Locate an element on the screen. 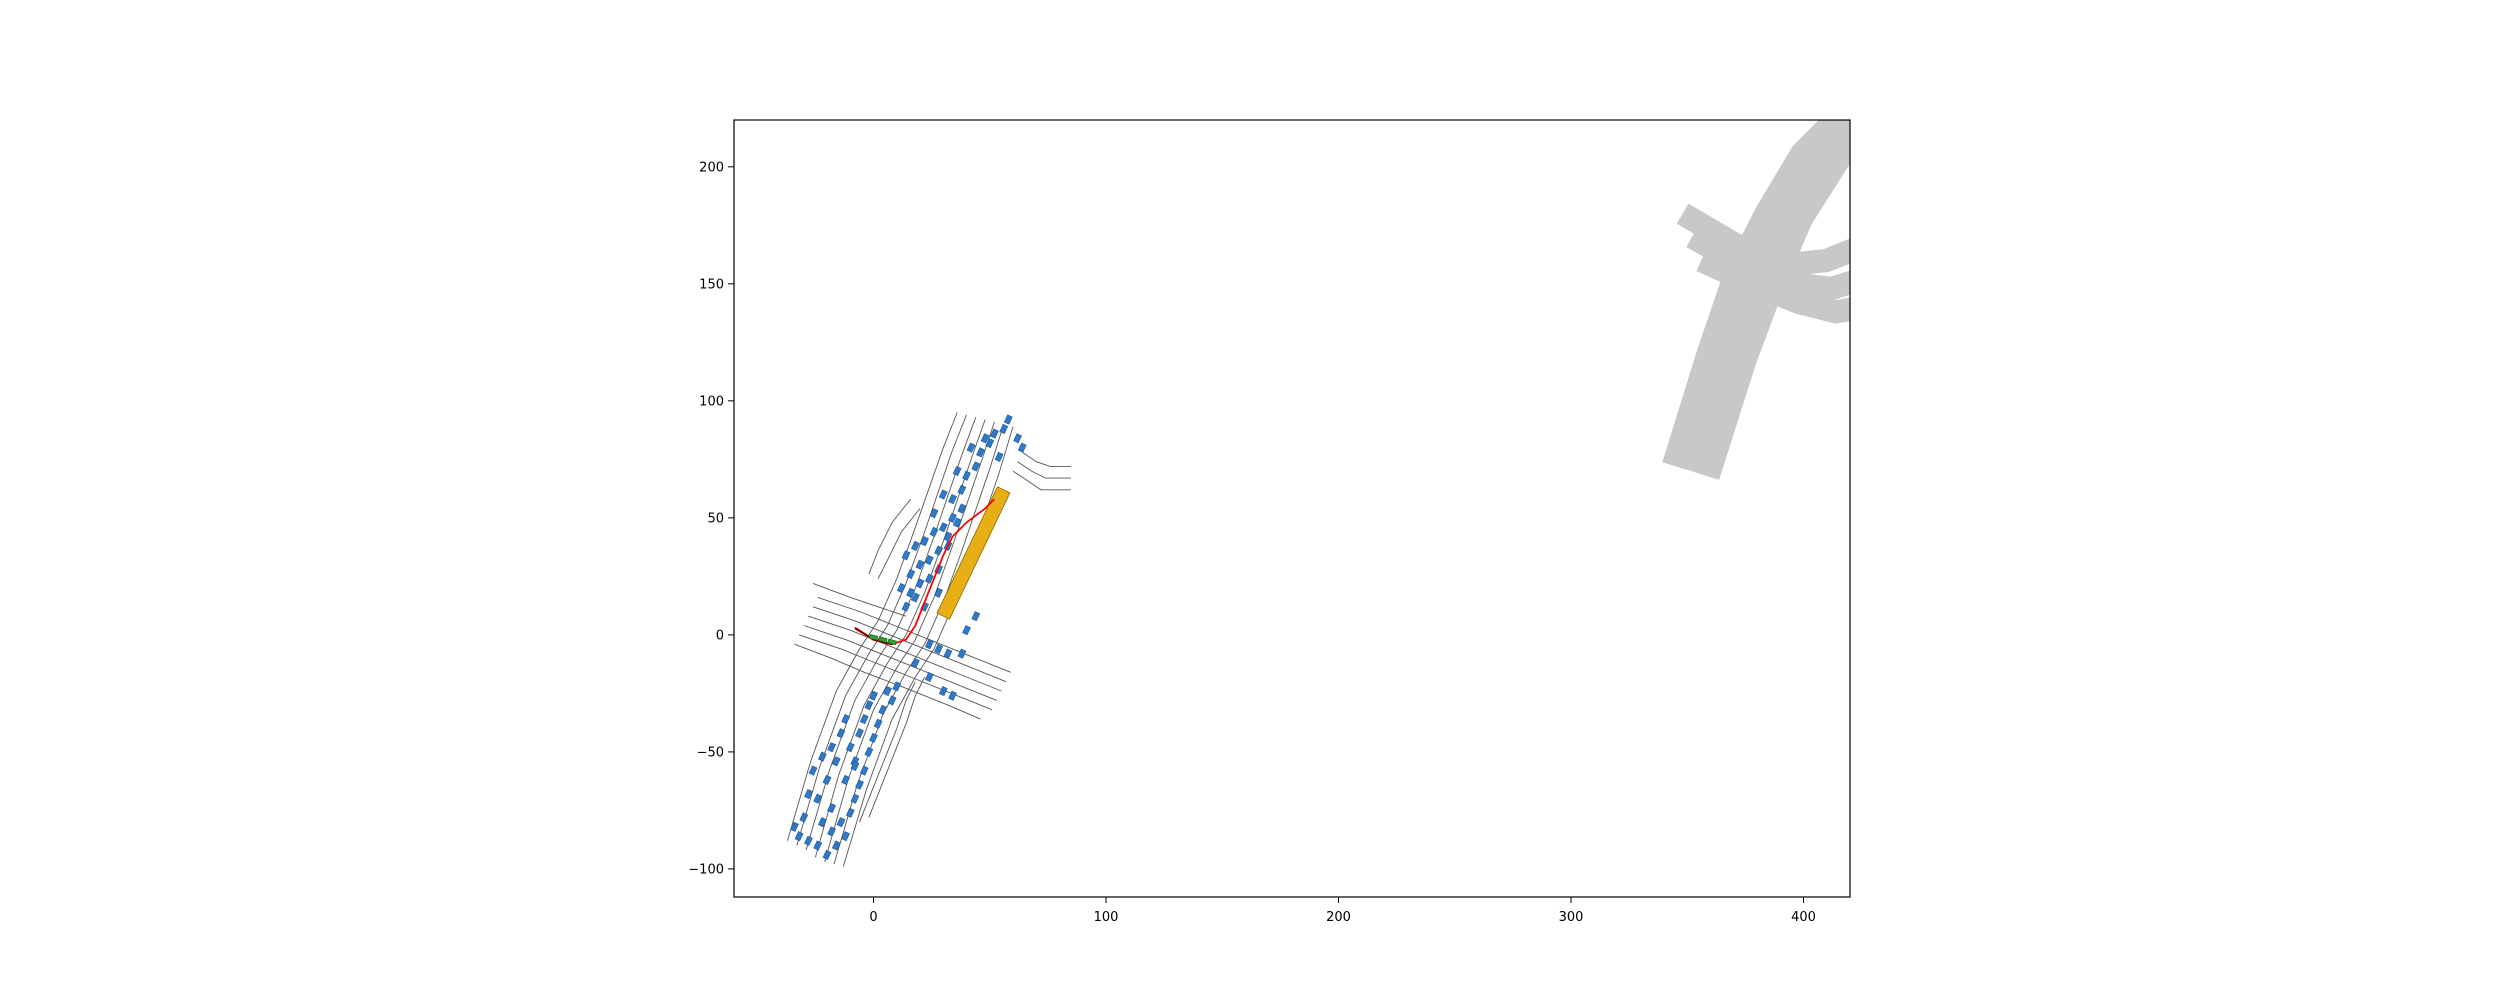 The image size is (2500, 1000). y-tick-label-2: 0 is located at coordinates (720, 635).